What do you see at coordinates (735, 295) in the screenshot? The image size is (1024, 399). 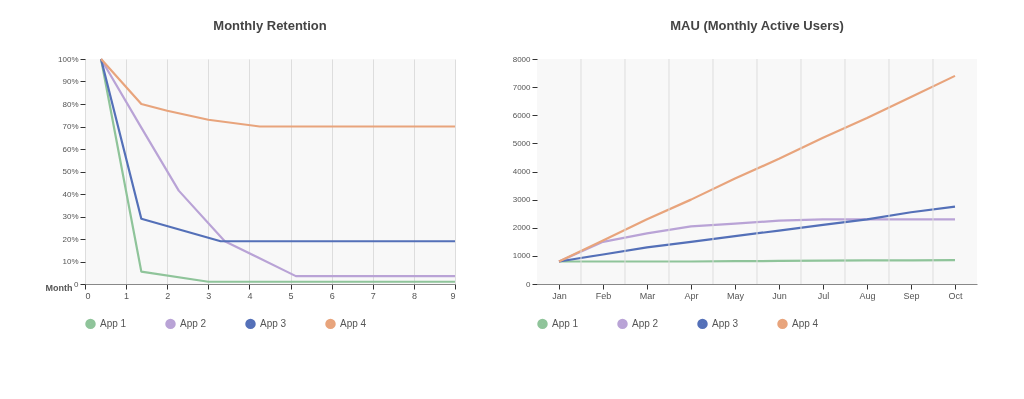 I see `x-tick-label: May` at bounding box center [735, 295].